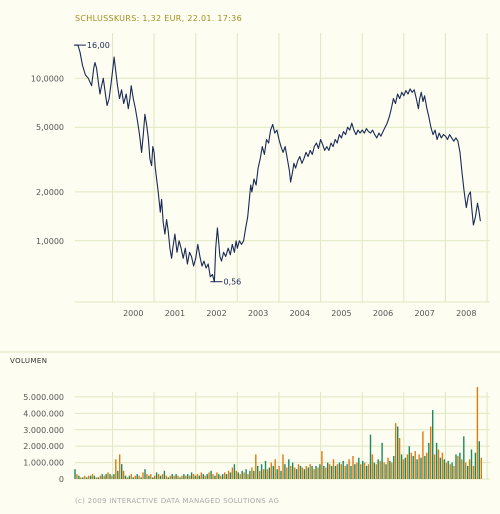 Image resolution: width=500 pixels, height=514 pixels. What do you see at coordinates (43, 463) in the screenshot?
I see `volume-y-tick-label: 1.000.000` at bounding box center [43, 463].